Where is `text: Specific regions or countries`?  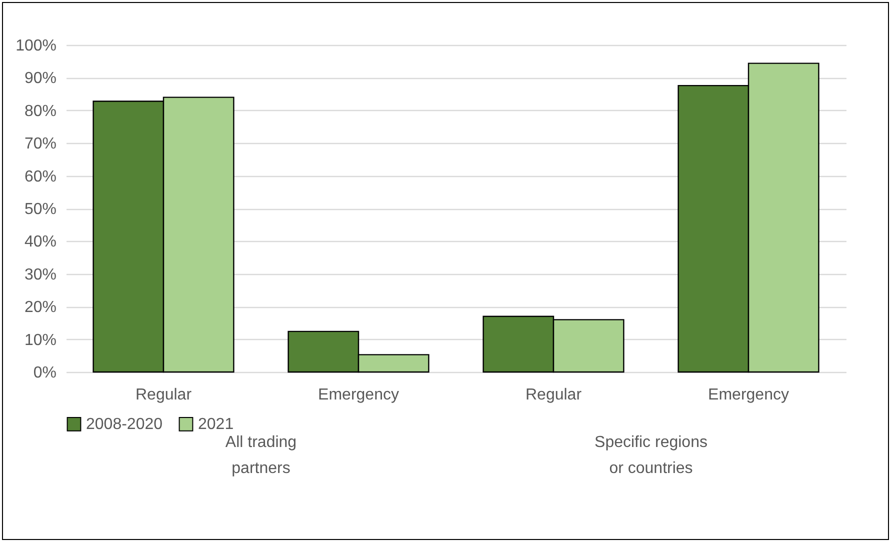 text: Specific regions or countries is located at coordinates (651, 455).